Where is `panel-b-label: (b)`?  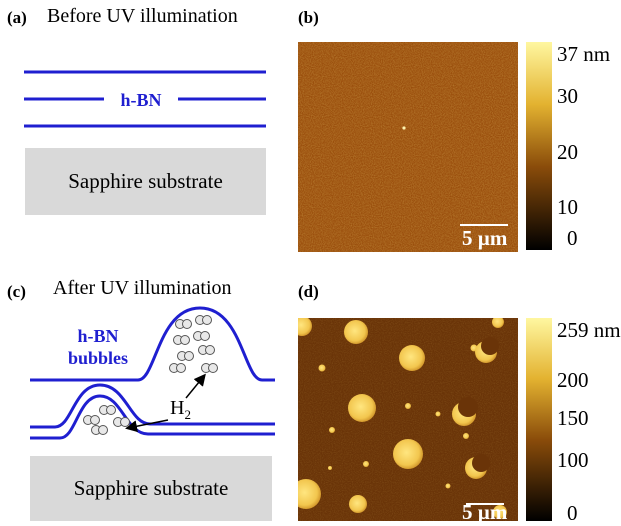
panel-b-label: (b) is located at coordinates (308, 17).